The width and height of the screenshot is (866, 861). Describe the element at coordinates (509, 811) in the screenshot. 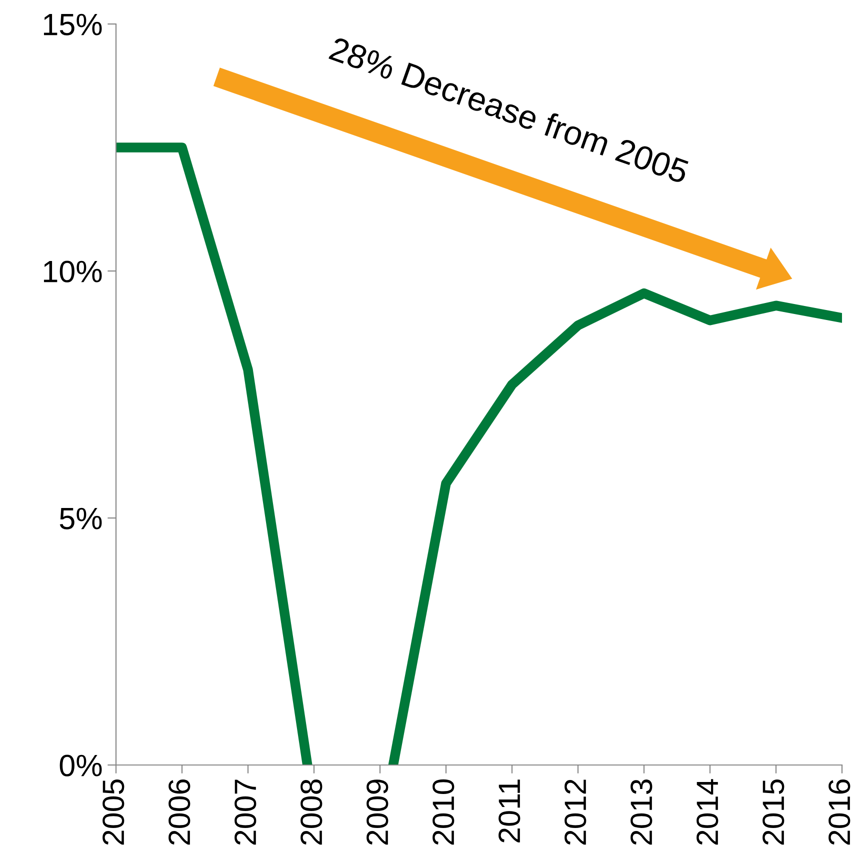

I see `x-tick-label: 2011` at that location.